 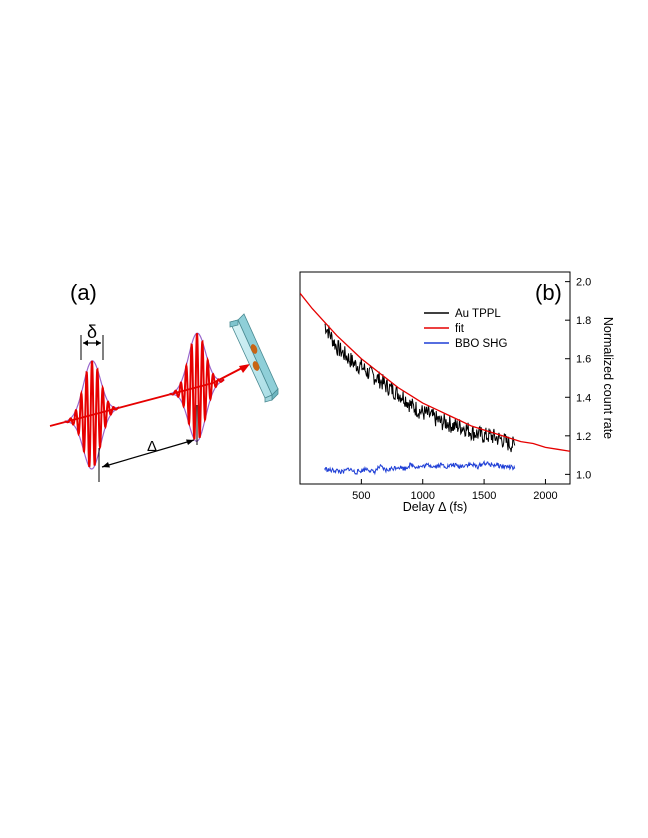 I want to click on plot-frame, so click(x=435, y=378).